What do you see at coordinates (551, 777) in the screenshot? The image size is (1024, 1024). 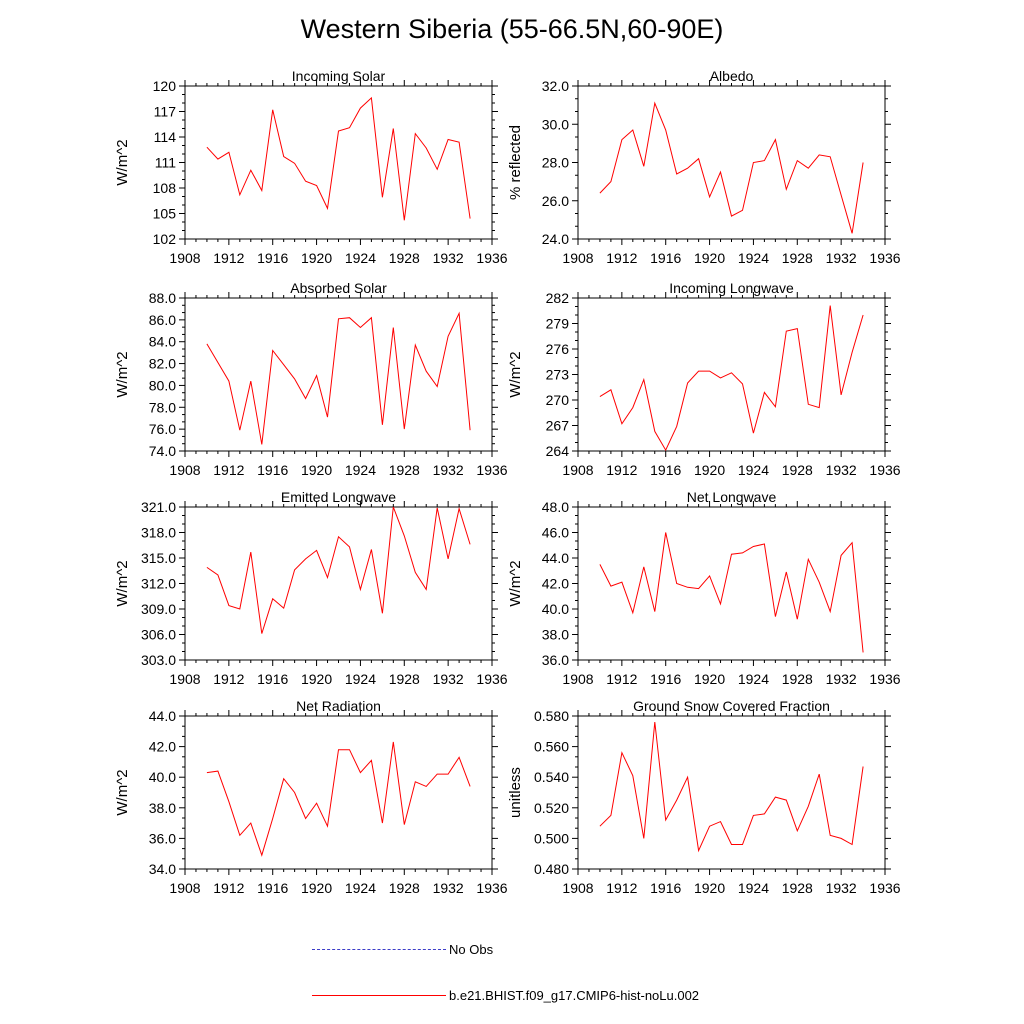 I see `y-tick-label: 0.540` at bounding box center [551, 777].